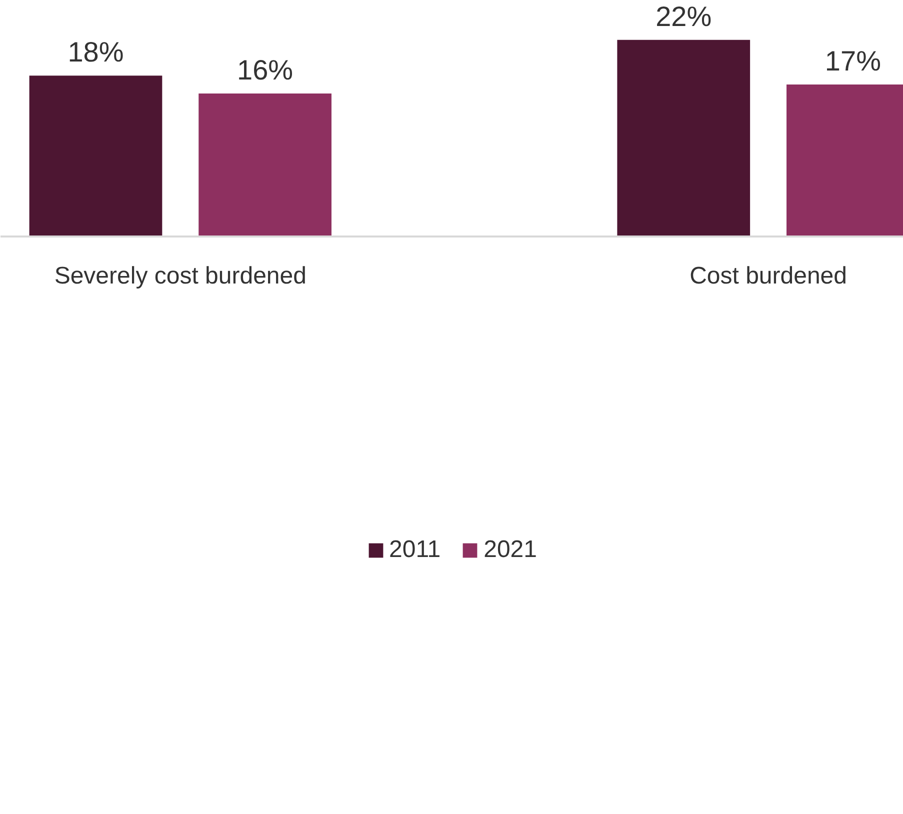 Image resolution: width=903 pixels, height=814 pixels. What do you see at coordinates (265, 70) in the screenshot?
I see `data-label: 16%` at bounding box center [265, 70].